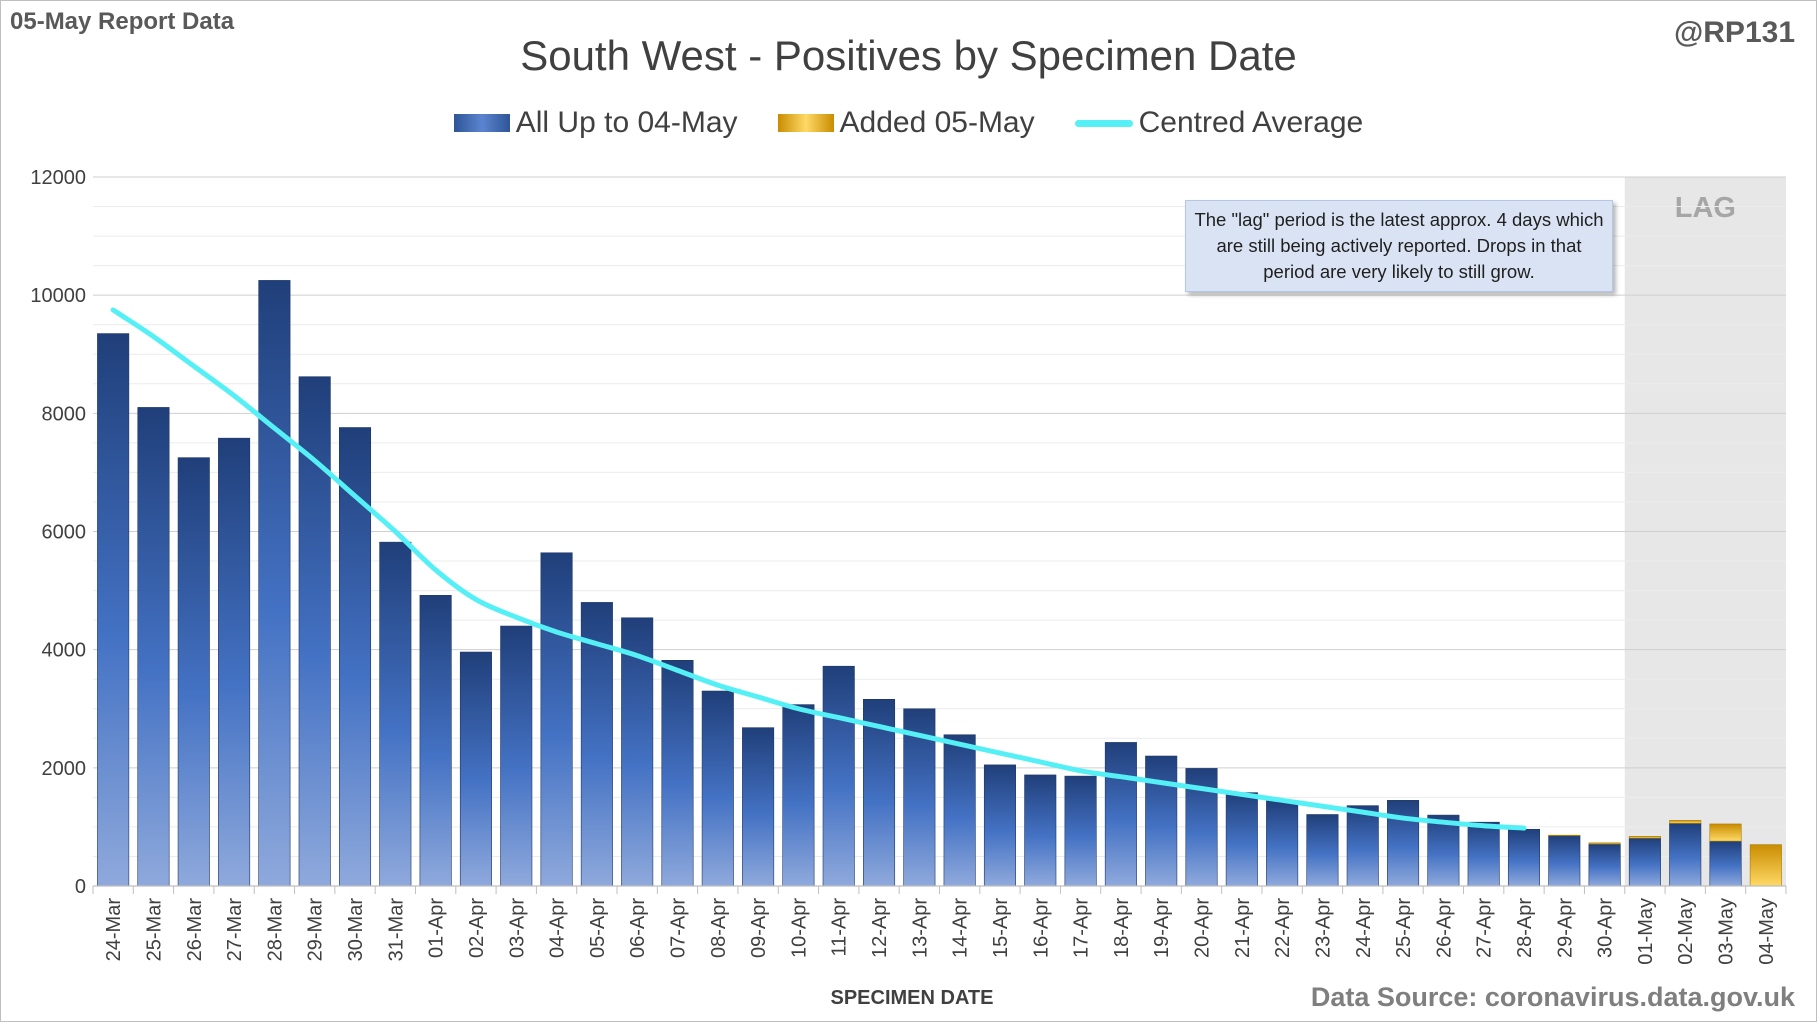 The image size is (1817, 1022). I want to click on x-tick-label: 14-Apr, so click(961, 928).